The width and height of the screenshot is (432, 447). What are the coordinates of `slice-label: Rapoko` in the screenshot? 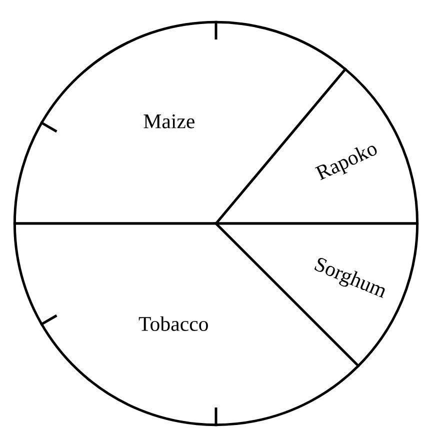 It's located at (347, 162).